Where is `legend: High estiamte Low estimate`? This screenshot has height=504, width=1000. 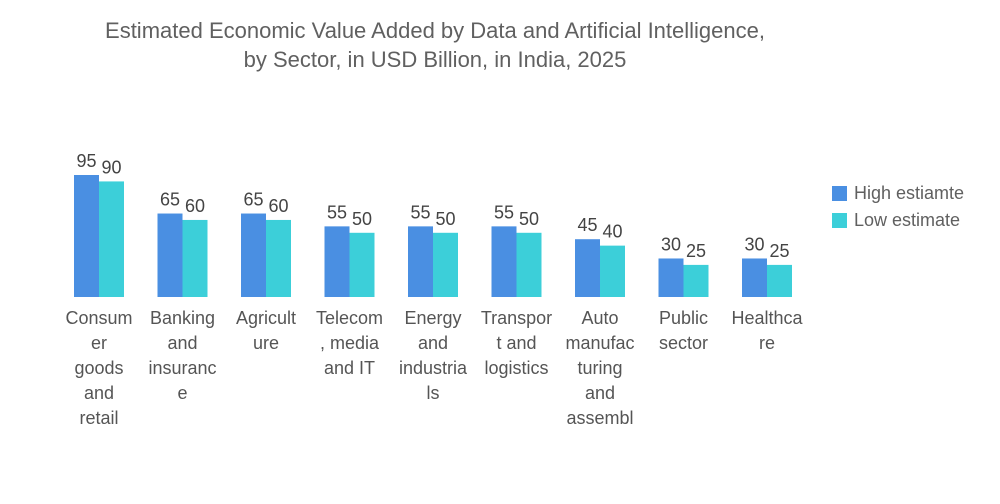
legend: High estiamte Low estimate is located at coordinates (898, 207).